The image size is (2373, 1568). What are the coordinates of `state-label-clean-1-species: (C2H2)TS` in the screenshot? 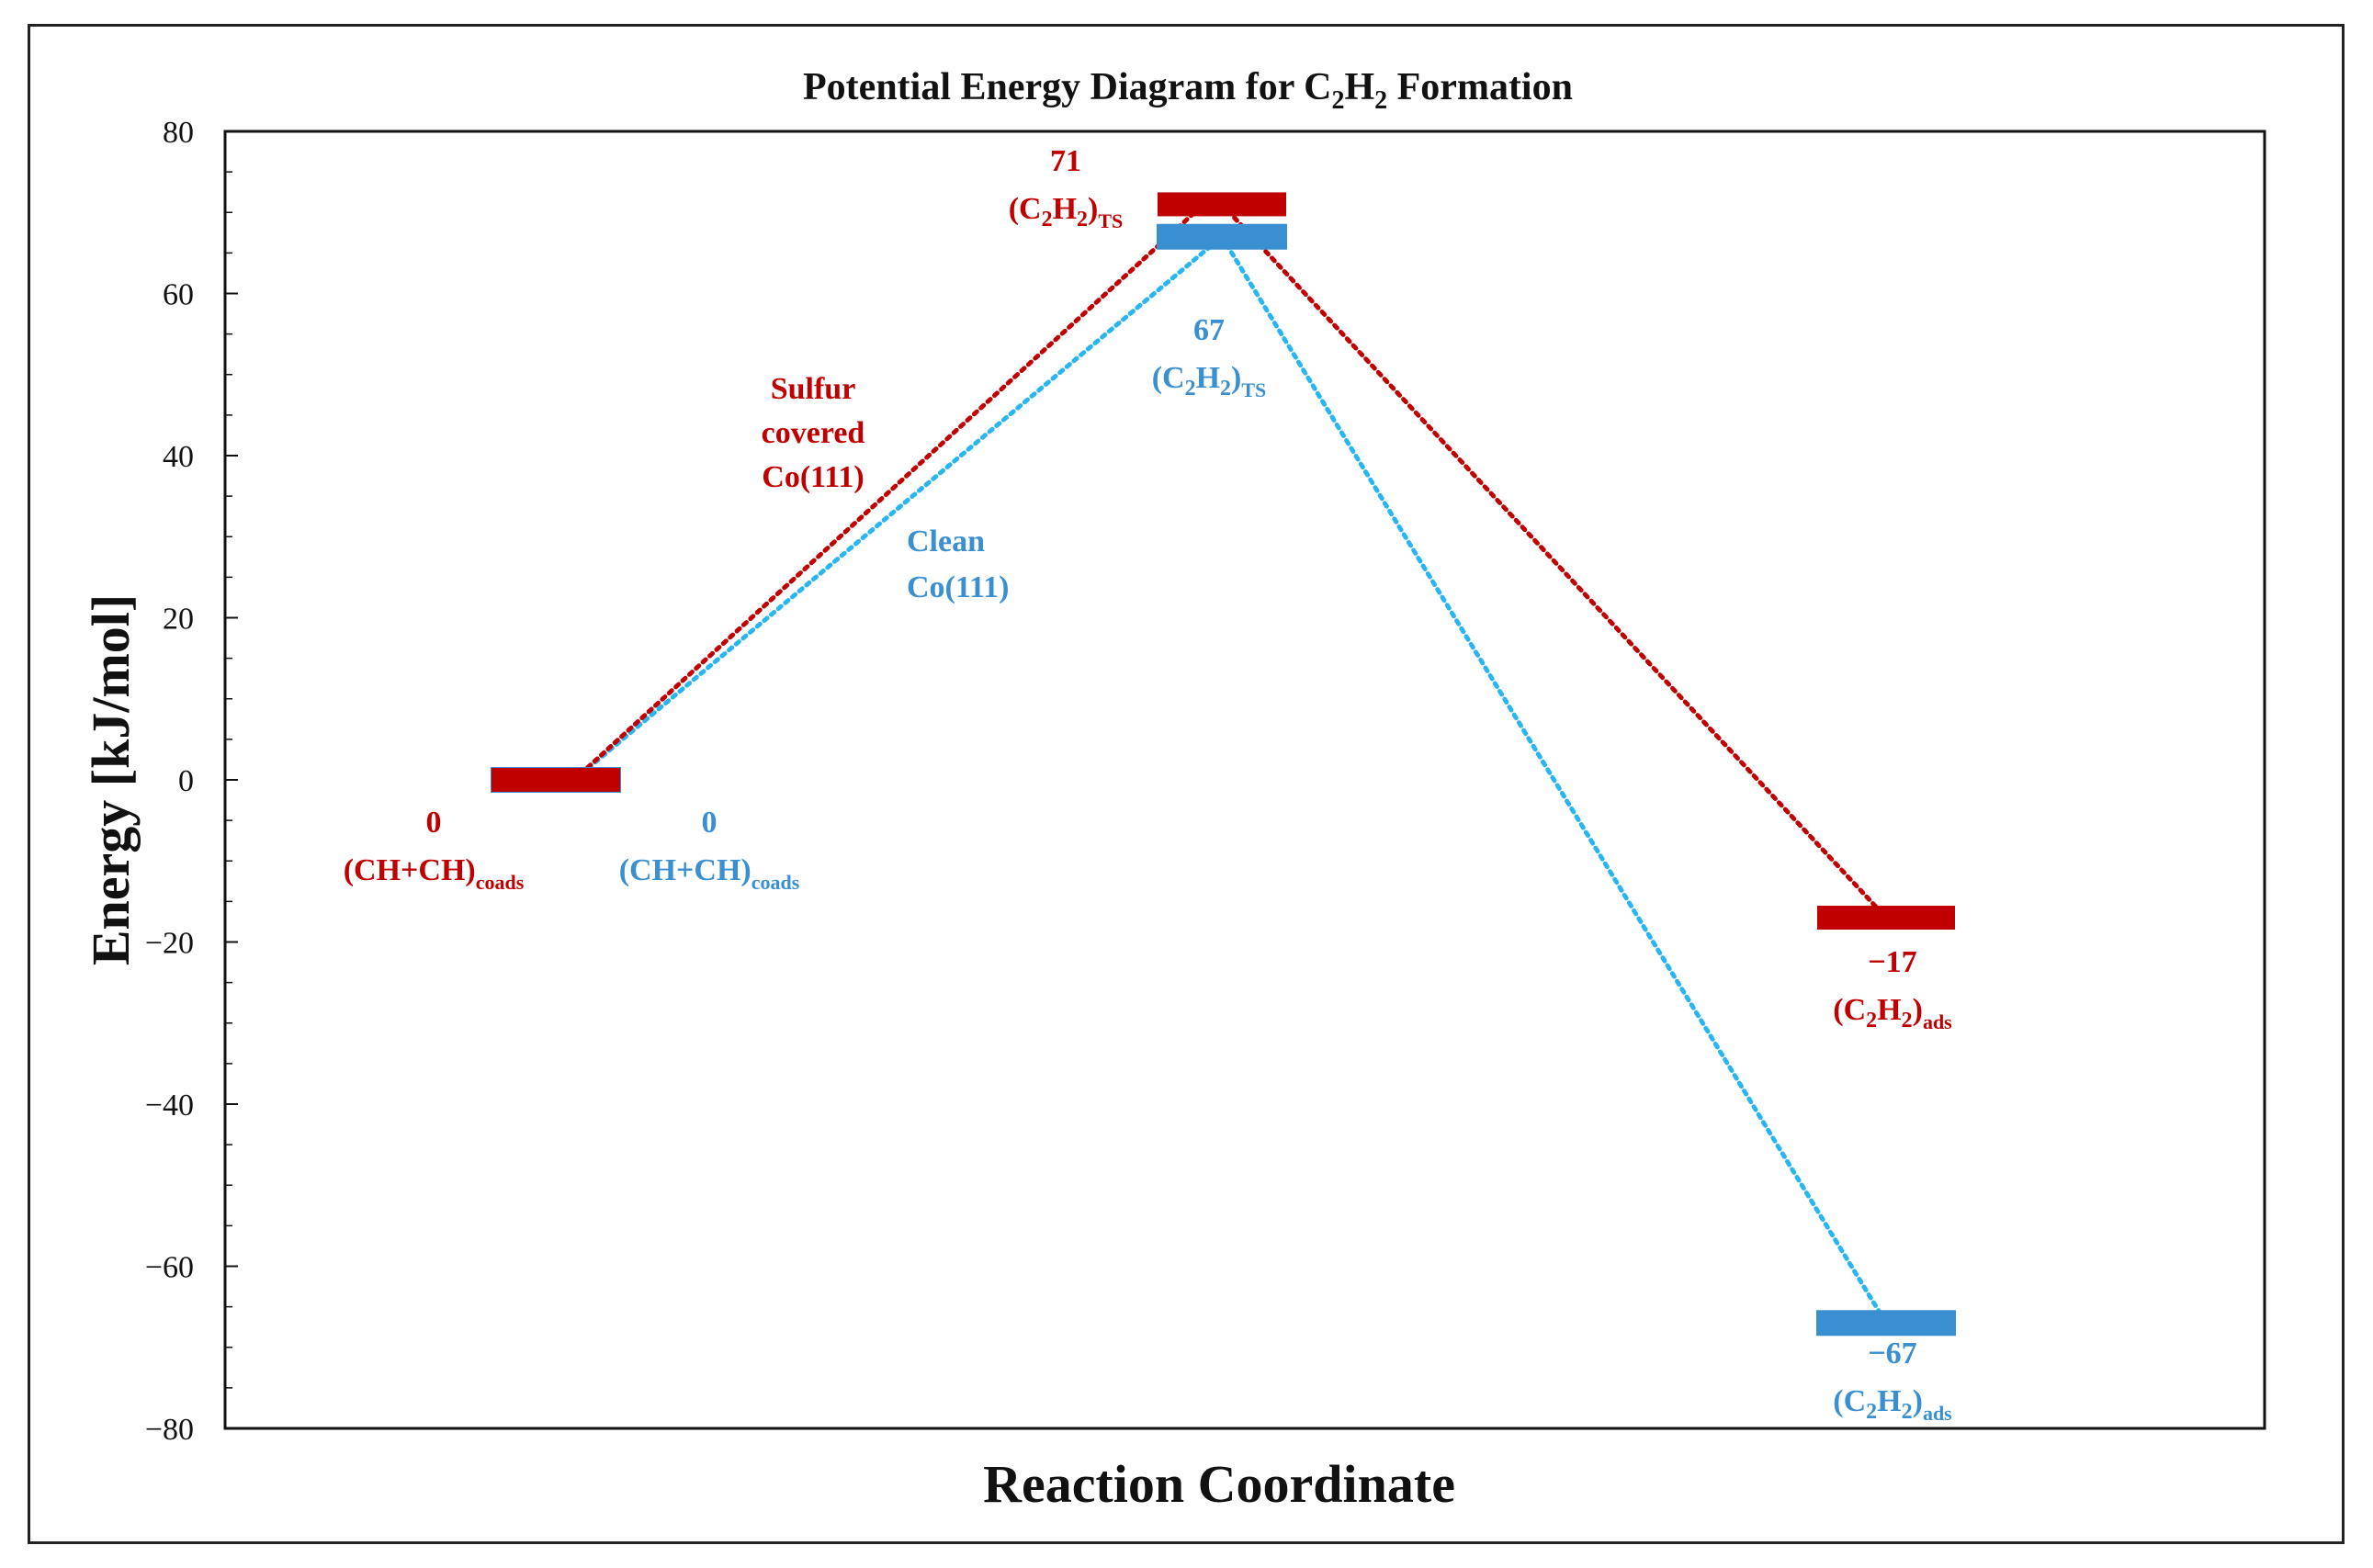 It's located at (1209, 381).